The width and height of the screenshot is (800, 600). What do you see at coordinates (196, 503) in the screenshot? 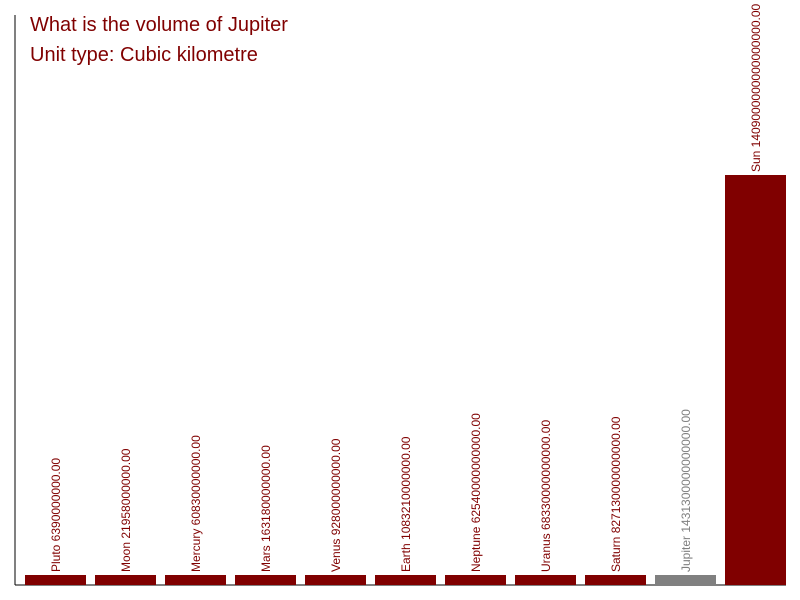
I see `bar-label-mercury: Mercury 60830000000.00` at bounding box center [196, 503].